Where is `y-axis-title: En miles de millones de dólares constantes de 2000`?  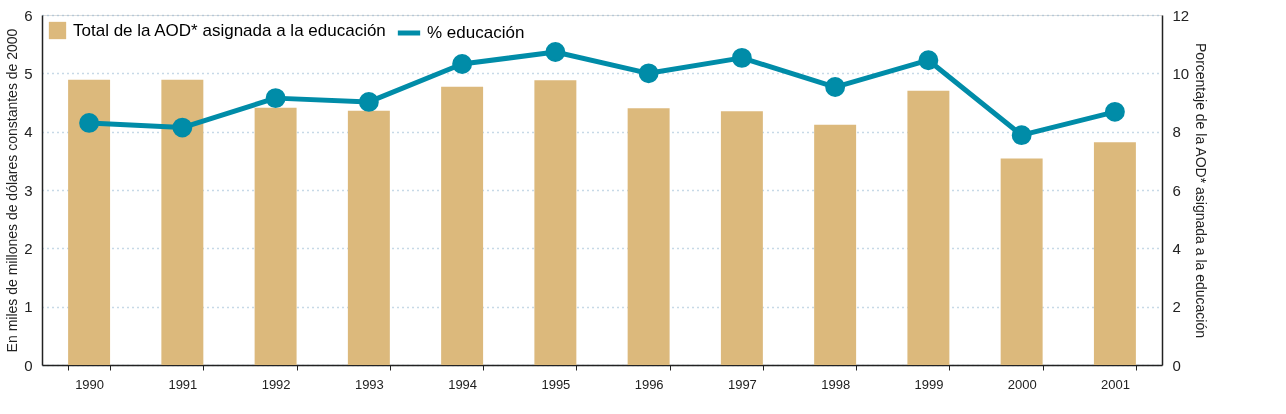 y-axis-title: En miles de millones de dólares constantes de 2000 is located at coordinates (12, 190).